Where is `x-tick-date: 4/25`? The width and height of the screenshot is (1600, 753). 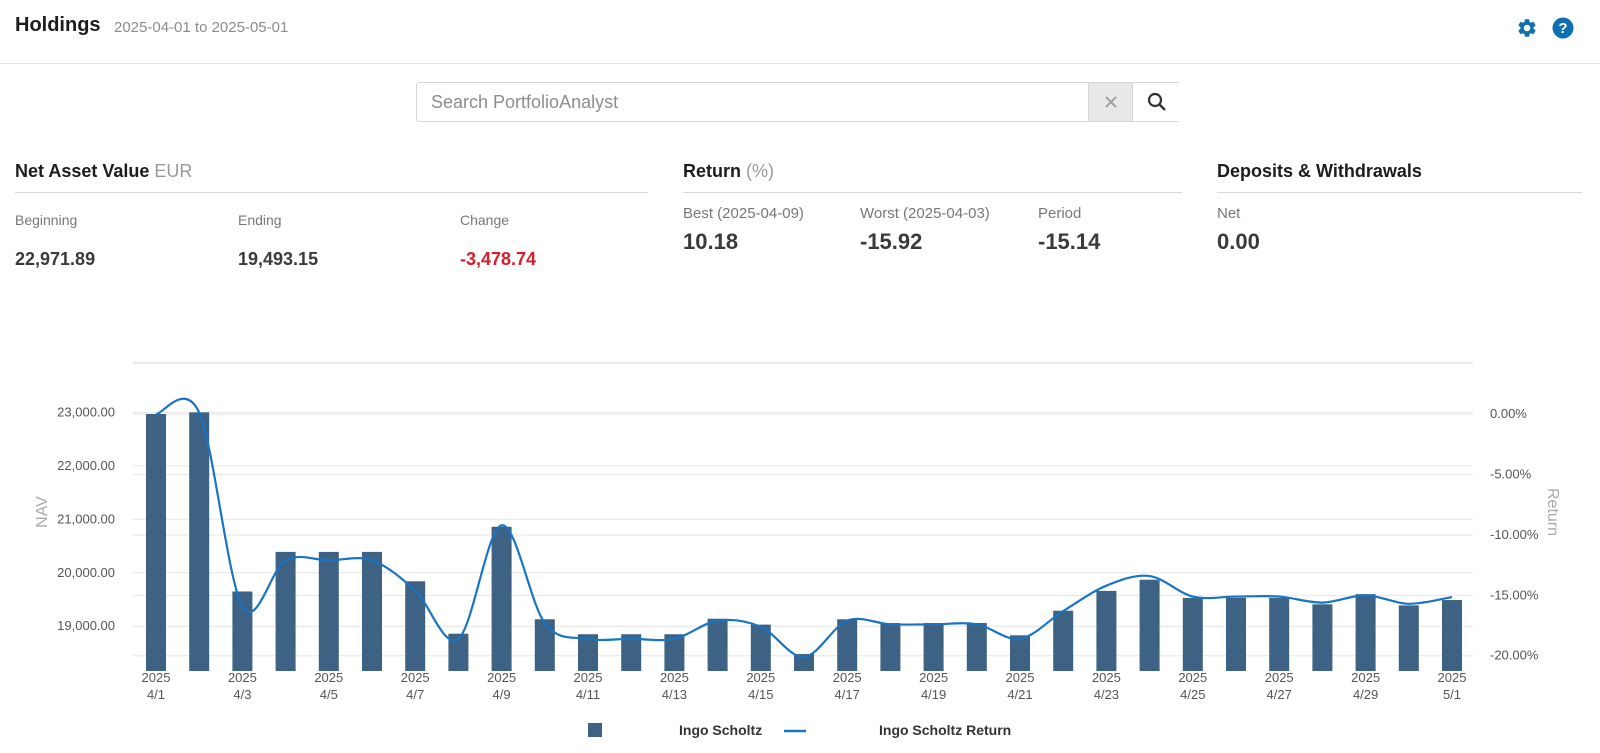
x-tick-date: 4/25 is located at coordinates (1192, 694).